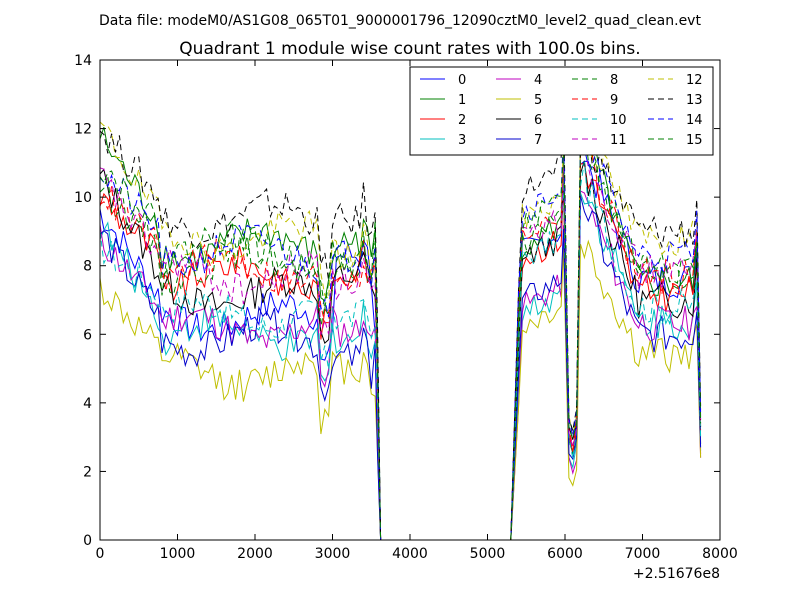 This screenshot has width=800, height=600. I want to click on legend-label-5: 5, so click(538, 100).